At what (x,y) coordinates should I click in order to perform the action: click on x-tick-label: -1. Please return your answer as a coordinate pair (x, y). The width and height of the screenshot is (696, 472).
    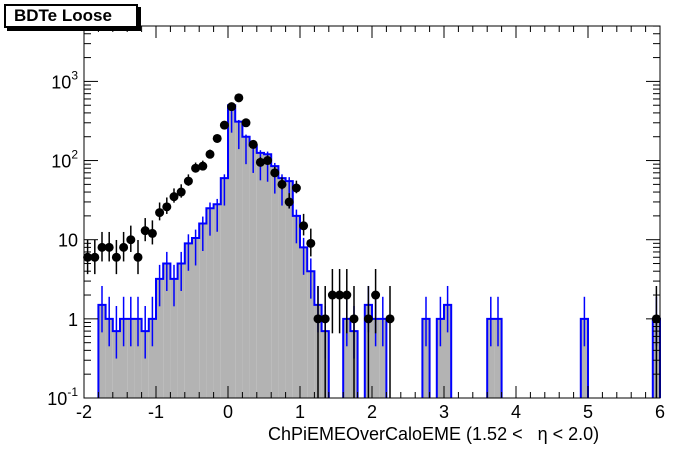
    Looking at the image, I should click on (156, 412).